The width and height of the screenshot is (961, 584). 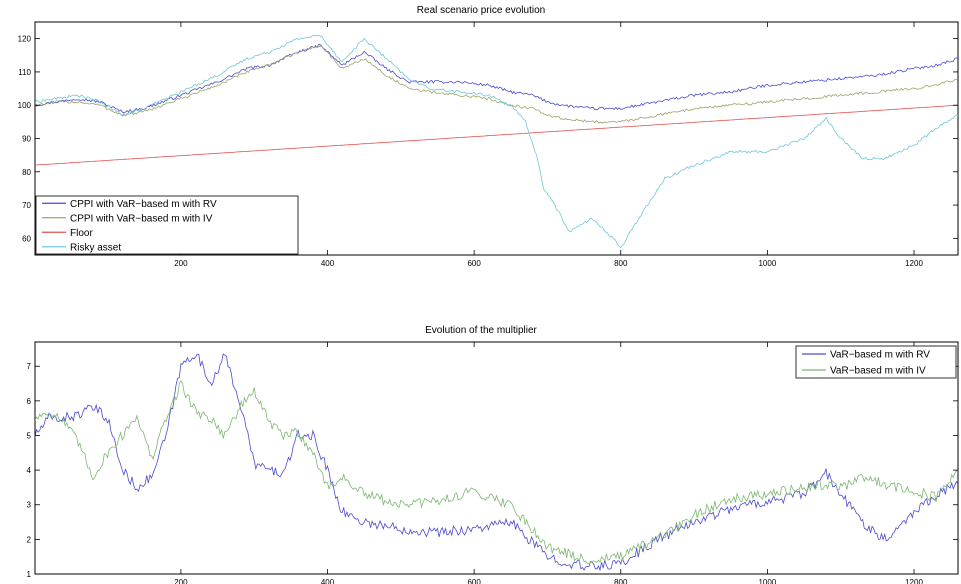 I want to click on y-tick-label: 70, so click(x=26, y=205).